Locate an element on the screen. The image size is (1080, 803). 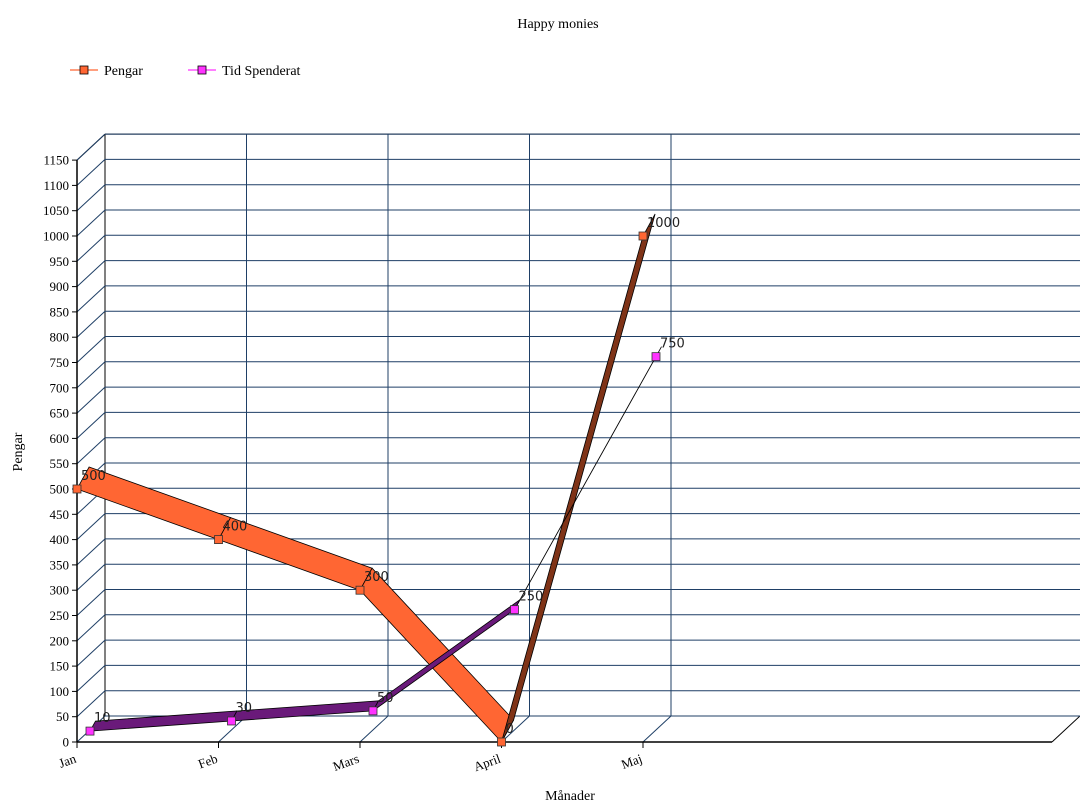
y-tick-label: 200 is located at coordinates (60, 640).